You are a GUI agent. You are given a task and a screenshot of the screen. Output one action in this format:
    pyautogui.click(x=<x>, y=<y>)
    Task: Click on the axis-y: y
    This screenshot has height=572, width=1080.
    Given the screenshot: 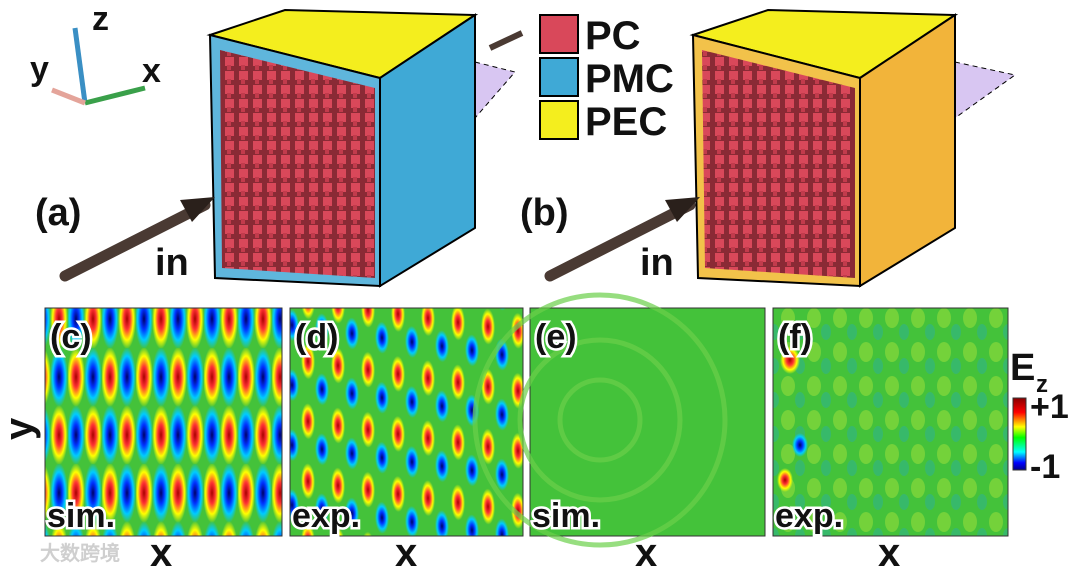 What is the action you would take?
    pyautogui.click(x=39, y=69)
    